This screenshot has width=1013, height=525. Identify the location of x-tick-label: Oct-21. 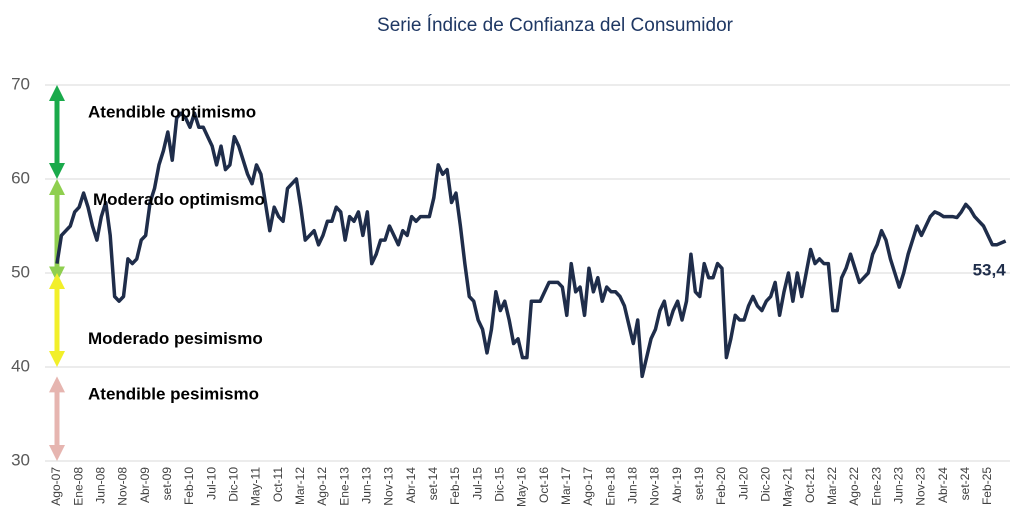
(810, 485).